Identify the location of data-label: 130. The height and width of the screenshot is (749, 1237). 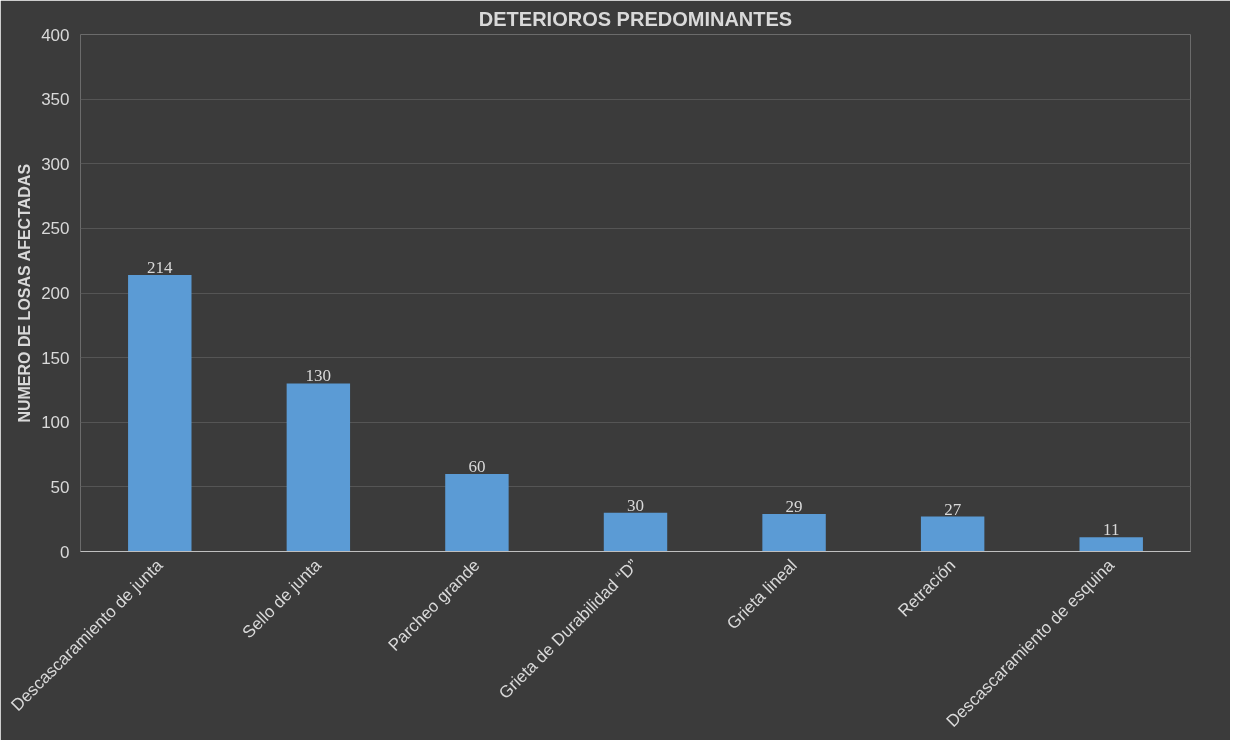
(318, 376).